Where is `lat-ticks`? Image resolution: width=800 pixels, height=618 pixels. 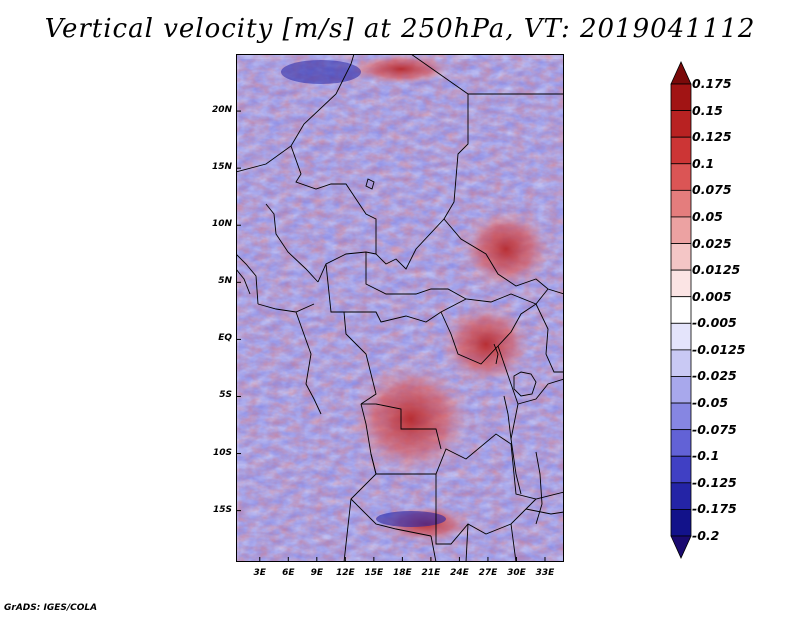
lat-ticks is located at coordinates (238, 311).